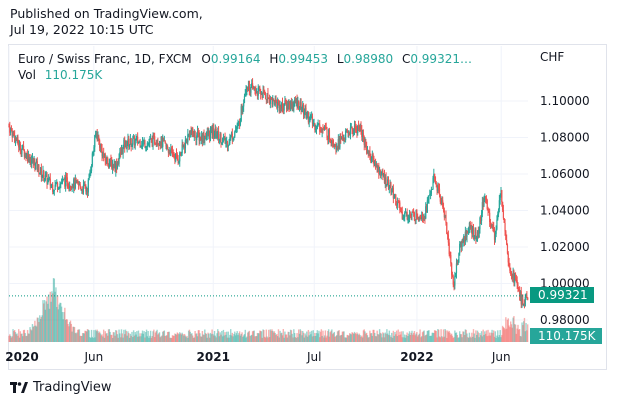 This screenshot has width=618, height=406. Describe the element at coordinates (105, 59) in the screenshot. I see `symbol-title: Euro / Swiss Franc, 1D, FXCM` at that location.